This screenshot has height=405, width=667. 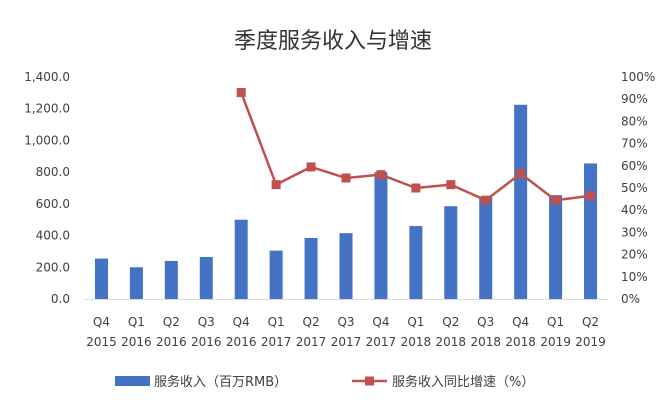 I want to click on y-right-tick-label: 40%, so click(x=634, y=210).